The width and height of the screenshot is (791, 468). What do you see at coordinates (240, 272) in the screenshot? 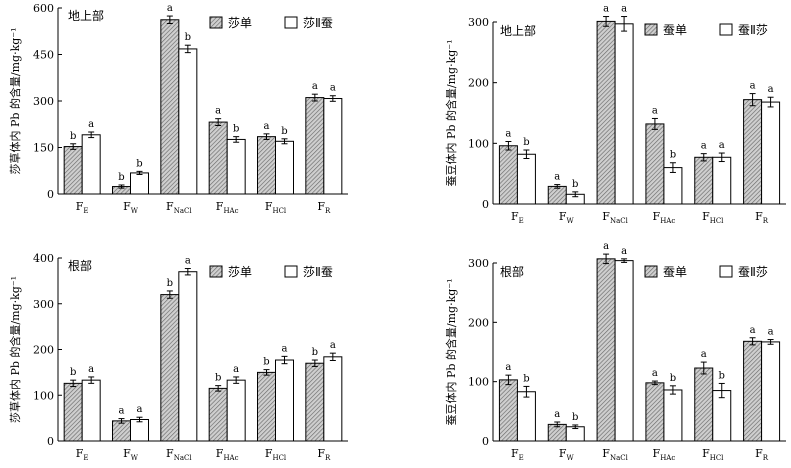
I see `legend-label: 莎单` at bounding box center [240, 272].